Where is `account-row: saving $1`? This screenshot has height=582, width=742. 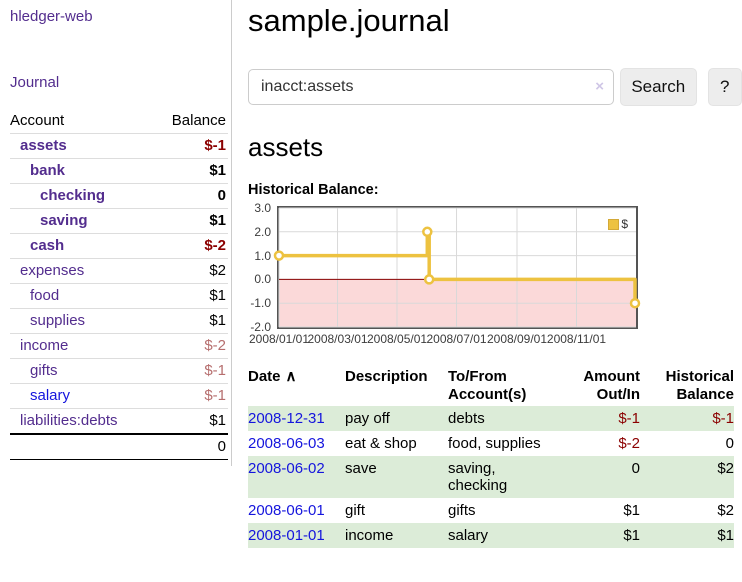
account-row: saving $1 is located at coordinates (119, 221).